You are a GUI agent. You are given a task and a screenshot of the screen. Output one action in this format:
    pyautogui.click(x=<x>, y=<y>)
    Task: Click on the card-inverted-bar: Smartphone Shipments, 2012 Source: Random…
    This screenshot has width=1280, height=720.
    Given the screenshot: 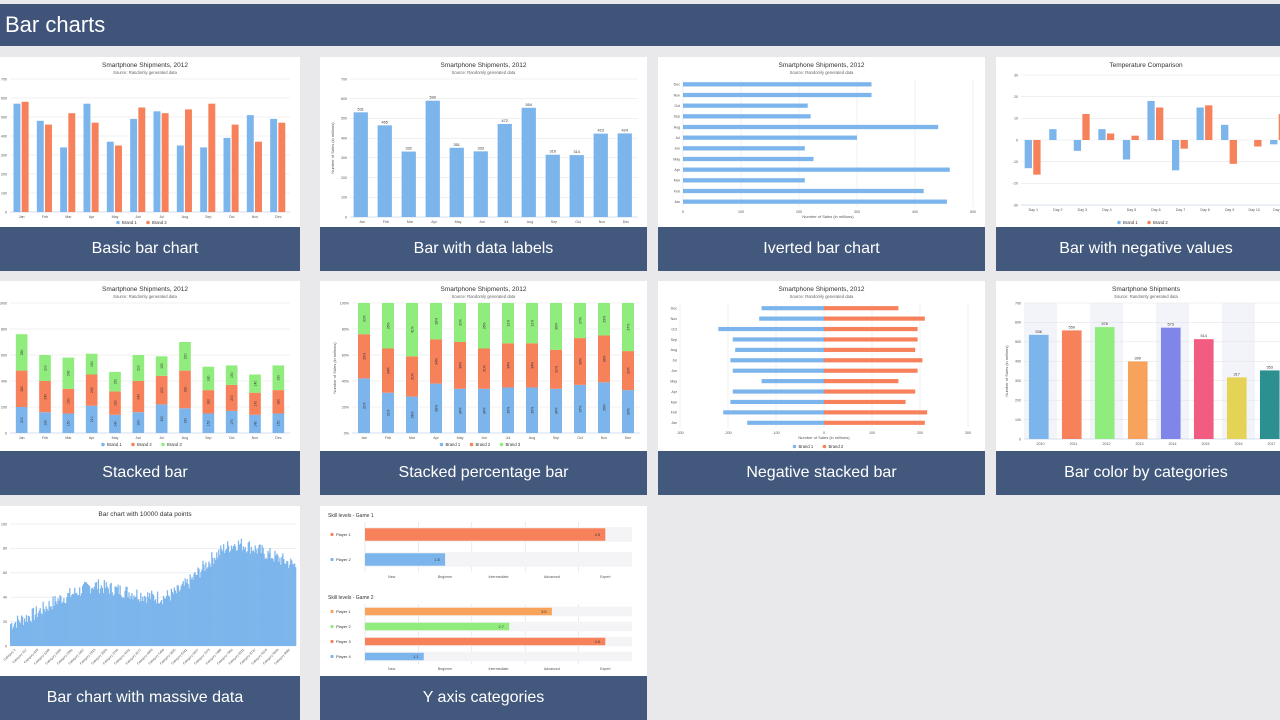 What is the action you would take?
    pyautogui.click(x=821, y=164)
    